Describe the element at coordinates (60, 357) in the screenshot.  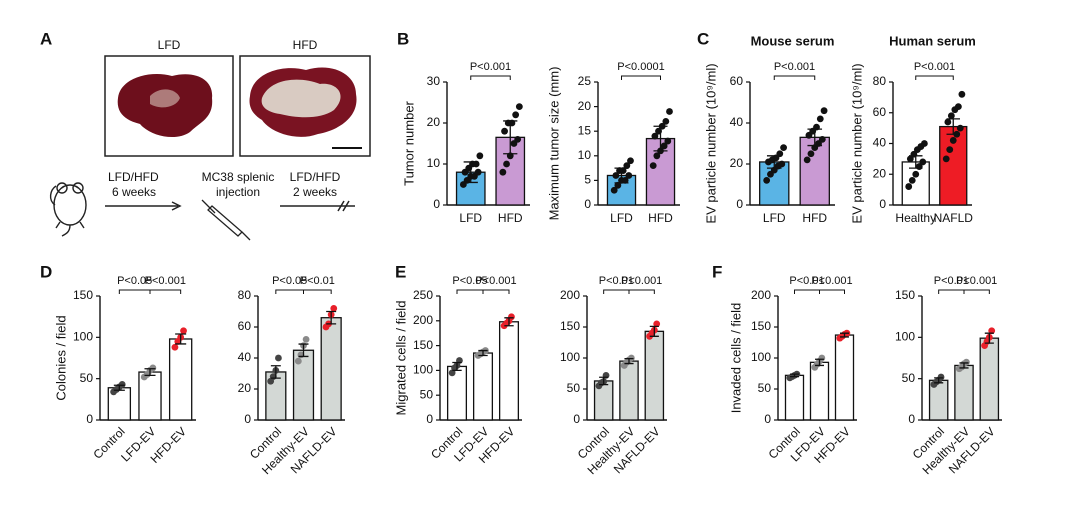
I see `y-axis-label: Colonies / field` at that location.